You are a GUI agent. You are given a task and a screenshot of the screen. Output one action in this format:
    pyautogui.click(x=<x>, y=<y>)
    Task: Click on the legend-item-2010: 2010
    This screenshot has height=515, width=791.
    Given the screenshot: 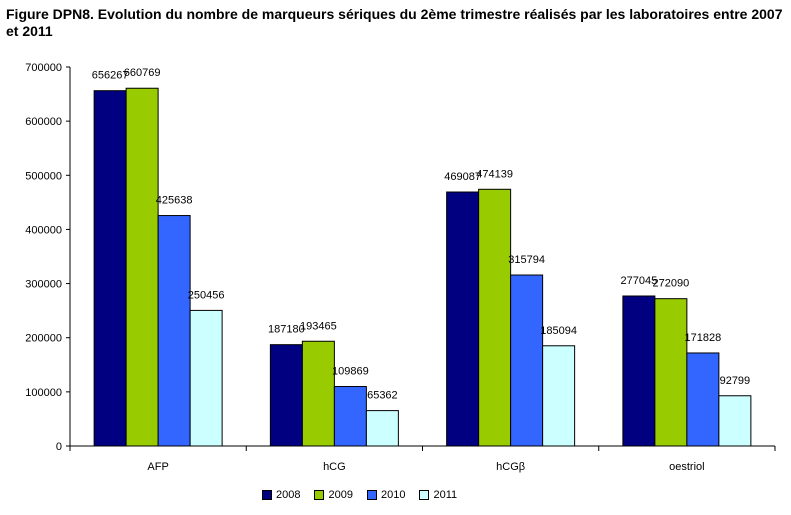 What is the action you would take?
    pyautogui.click(x=386, y=495)
    